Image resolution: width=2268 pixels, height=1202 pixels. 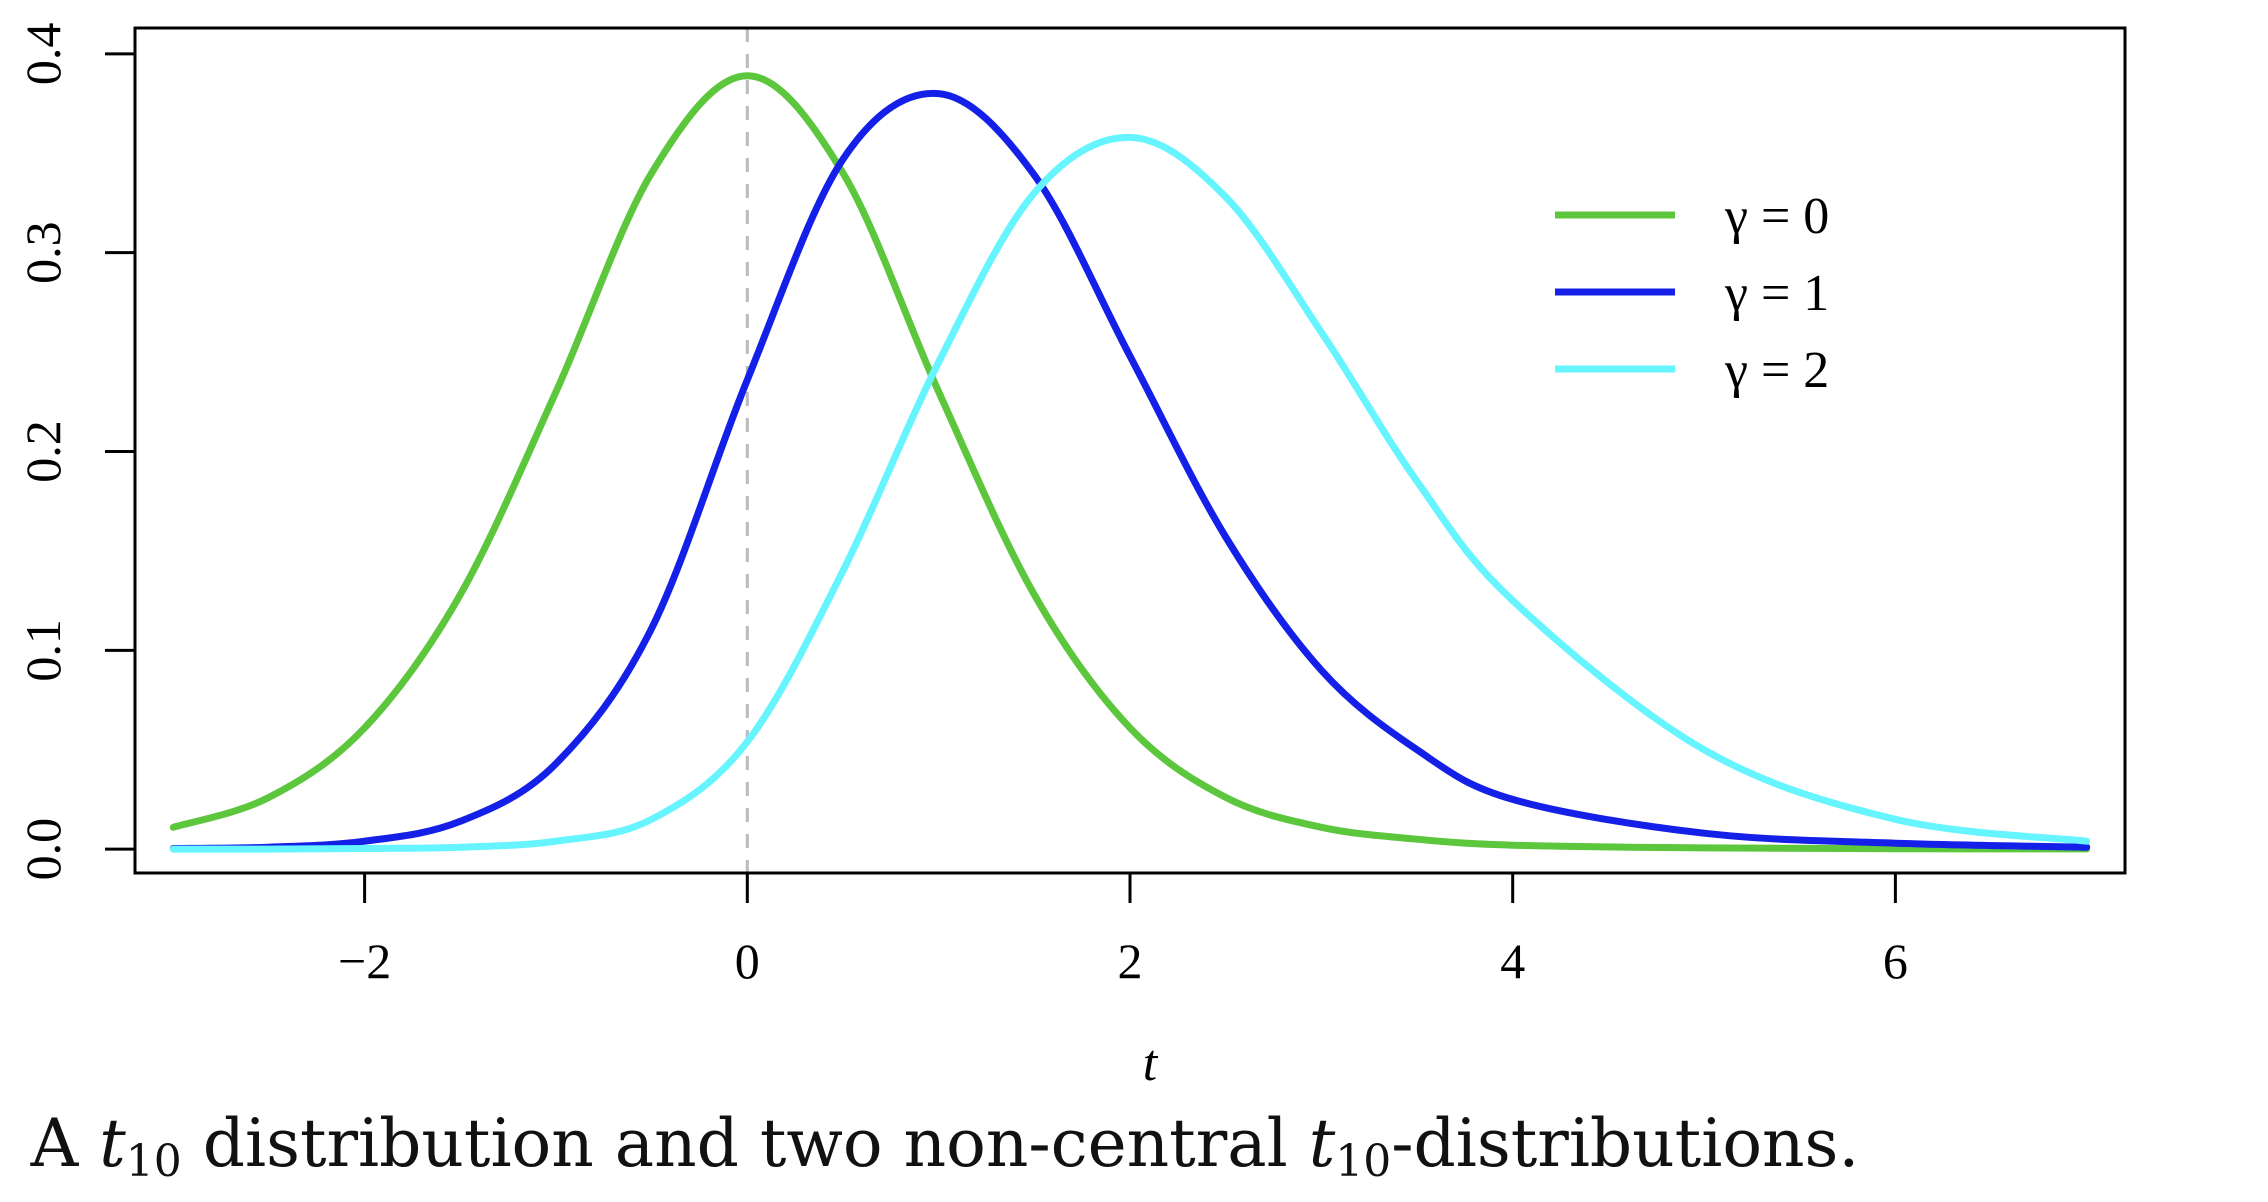 I want to click on caption-prefix: A, so click(x=65, y=1143).